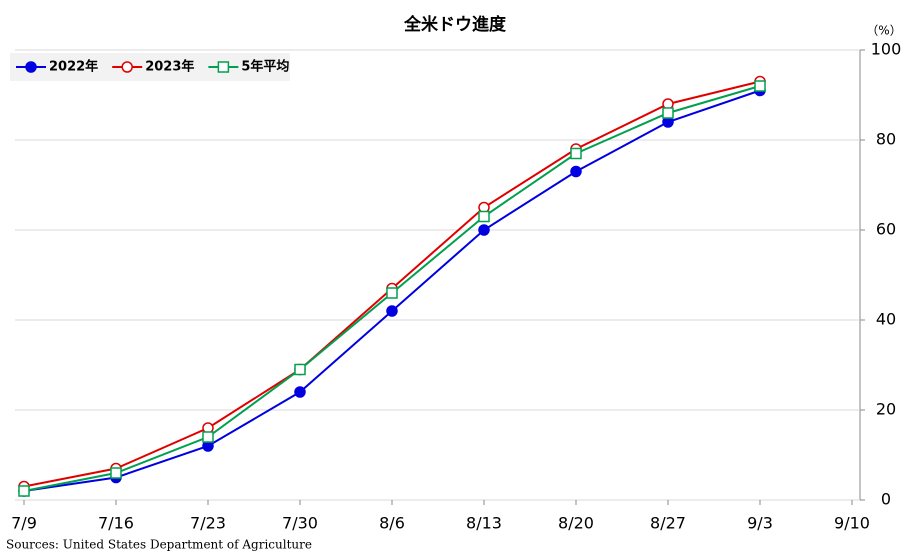  What do you see at coordinates (886, 229) in the screenshot?
I see `y-tick-label: 60` at bounding box center [886, 229].